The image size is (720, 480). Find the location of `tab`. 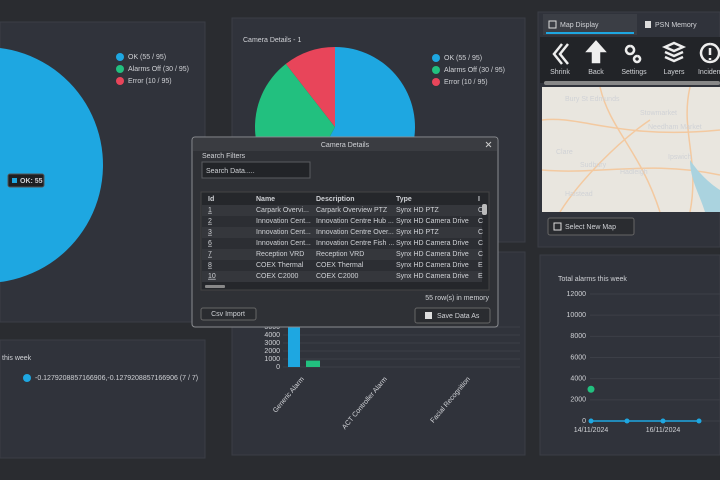

tab is located at coordinates (590, 24).